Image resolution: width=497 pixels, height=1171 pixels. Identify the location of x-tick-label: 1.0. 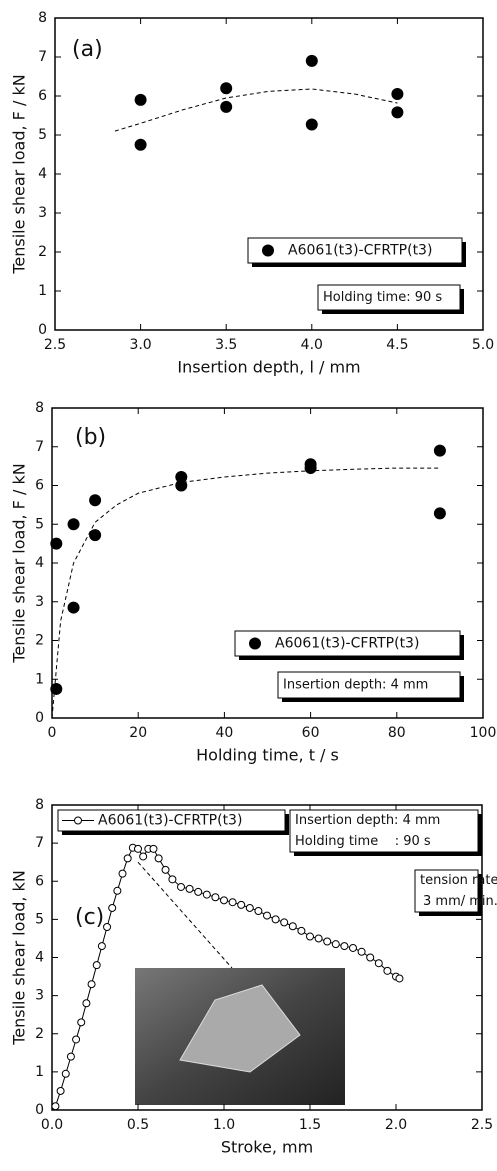
(224, 1125).